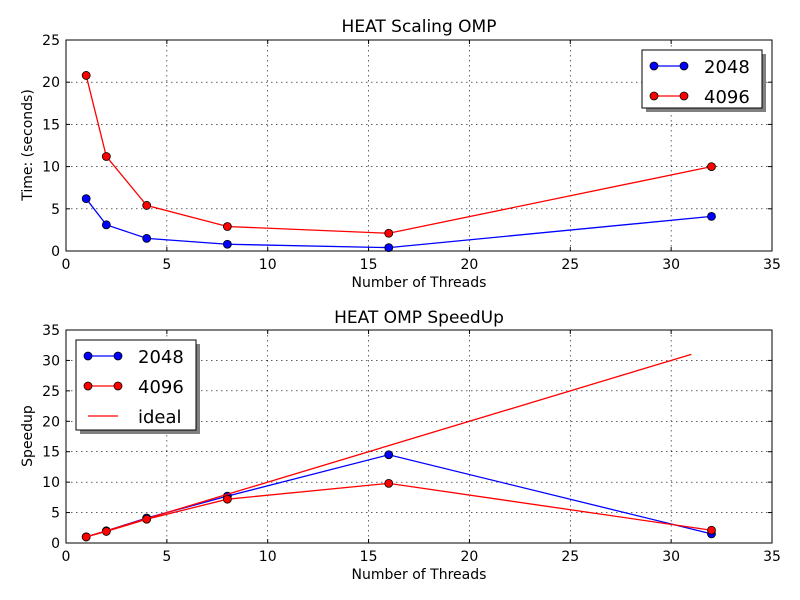 The image size is (800, 600). I want to click on legend: 2048 4096, so click(703, 80).